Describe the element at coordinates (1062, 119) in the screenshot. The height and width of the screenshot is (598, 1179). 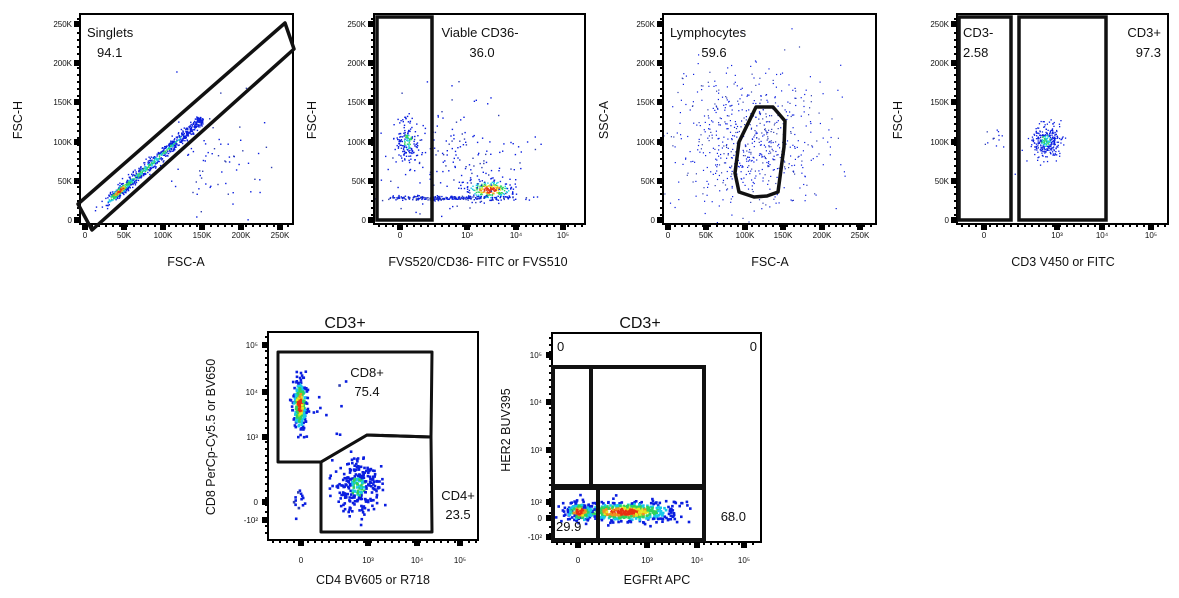
I see `plot-frame` at that location.